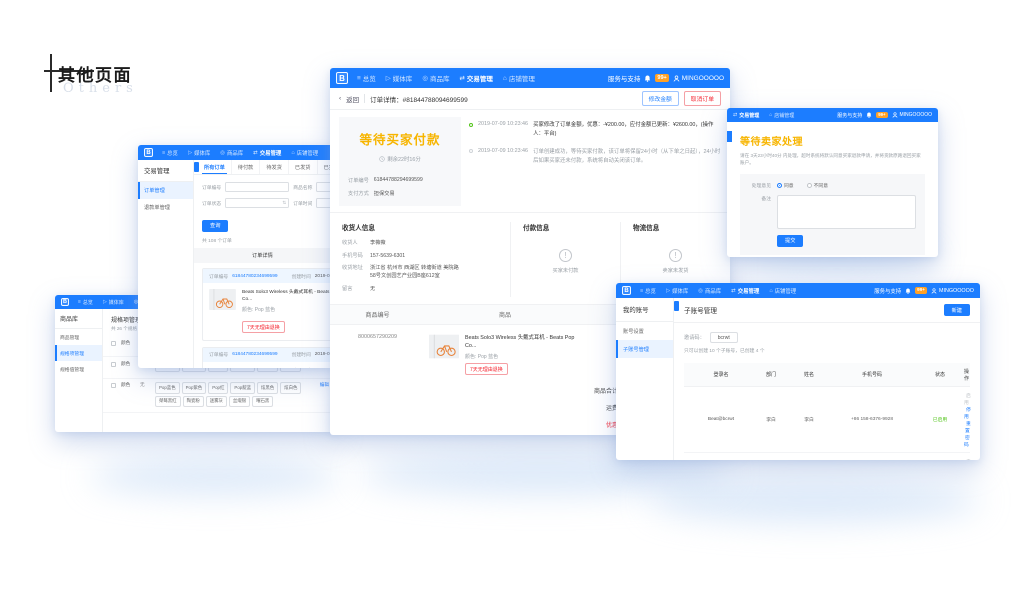 This screenshot has width=1024, height=600. I want to click on sidebar-item-refund-mgmt: 退款单管理, so click(157, 208).